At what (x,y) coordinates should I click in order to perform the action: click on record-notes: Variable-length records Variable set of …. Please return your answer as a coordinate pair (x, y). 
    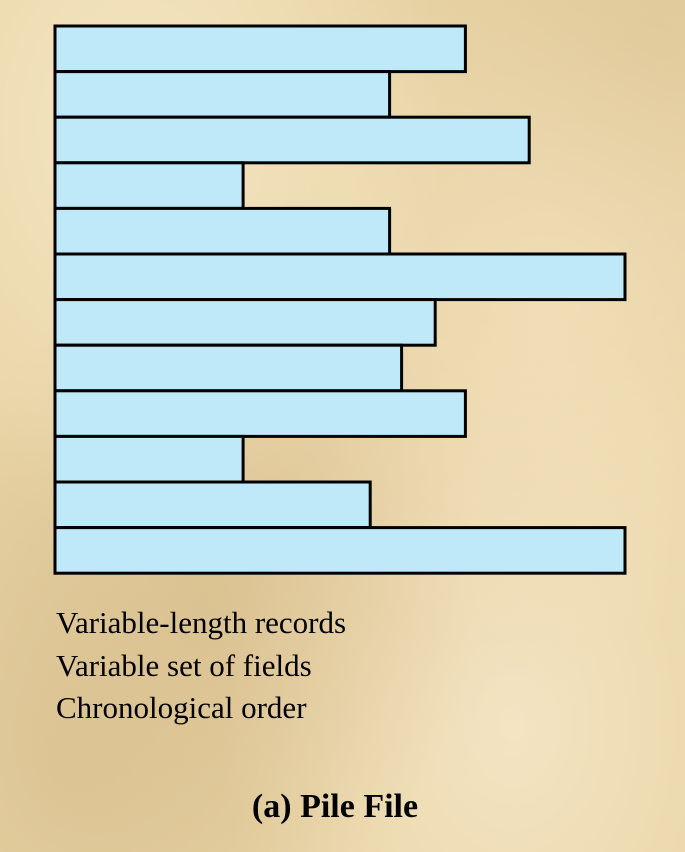
    Looking at the image, I should click on (201, 666).